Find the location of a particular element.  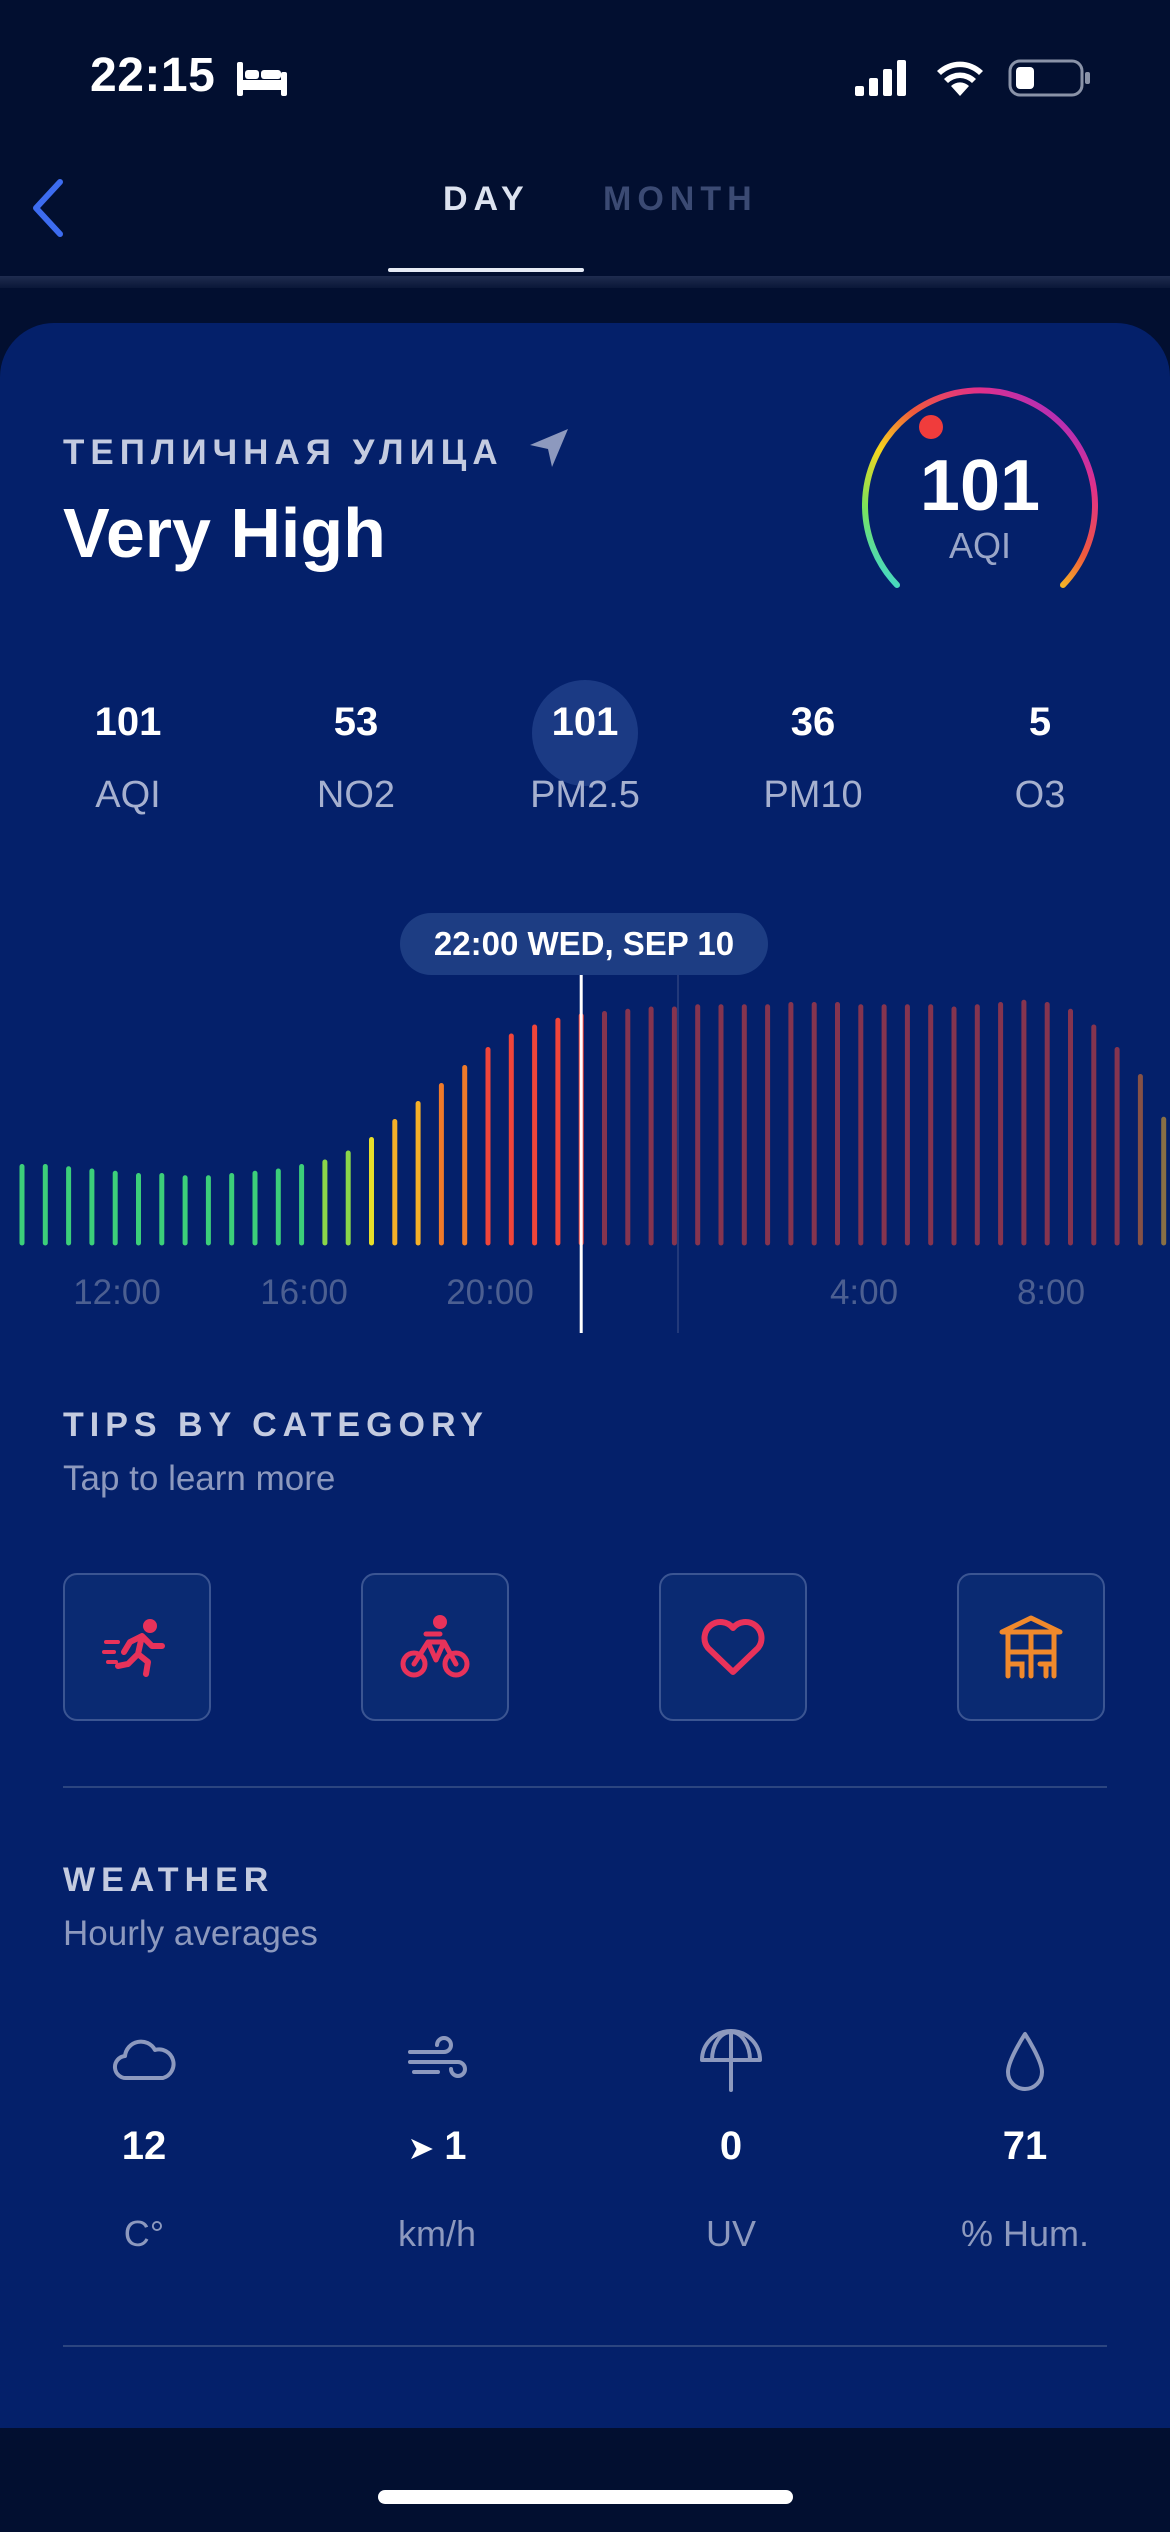

weather-subtitle: Hourly averages is located at coordinates (190, 1933).